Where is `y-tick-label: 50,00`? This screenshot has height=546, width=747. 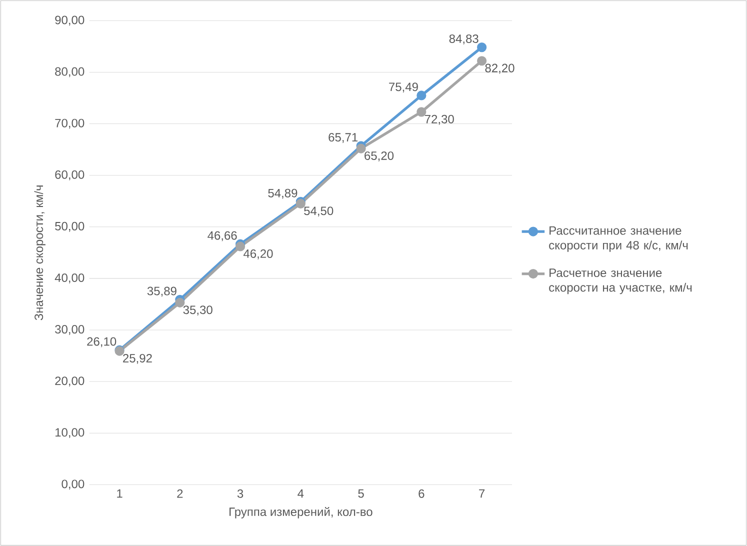
y-tick-label: 50,00 is located at coordinates (69, 227).